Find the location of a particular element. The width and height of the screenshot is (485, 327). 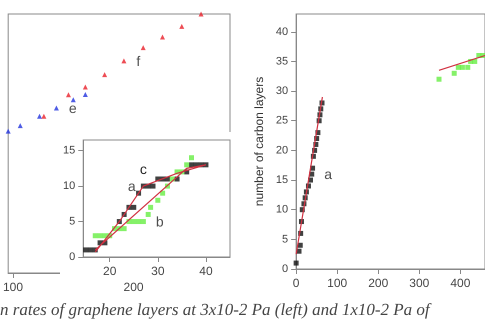

y-tick-label: 25 is located at coordinates (282, 120).